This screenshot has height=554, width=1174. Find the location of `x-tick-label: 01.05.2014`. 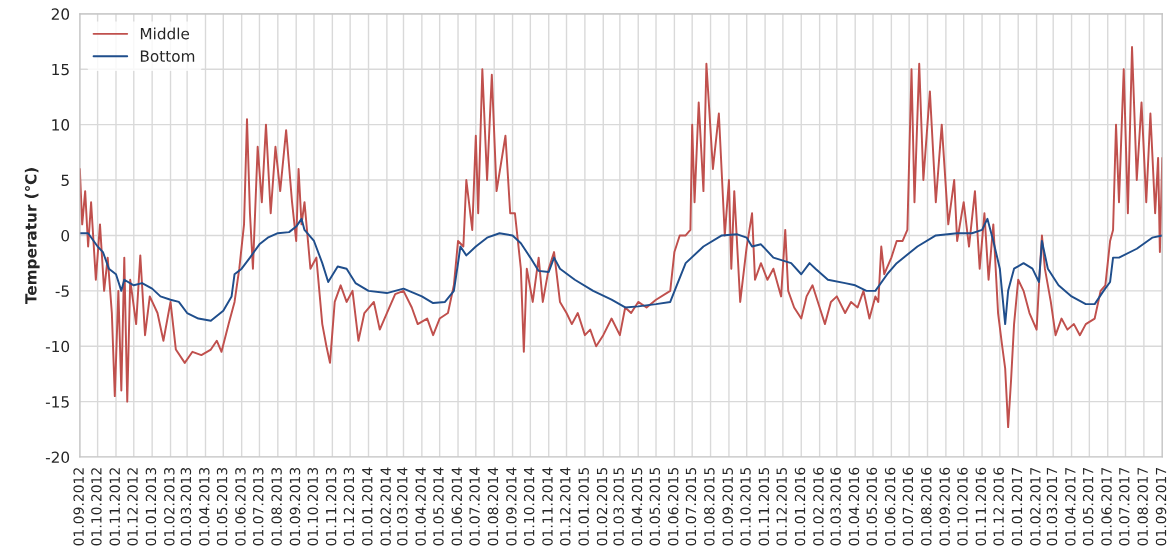

x-tick-label: 01.05.2014 is located at coordinates (438, 506).